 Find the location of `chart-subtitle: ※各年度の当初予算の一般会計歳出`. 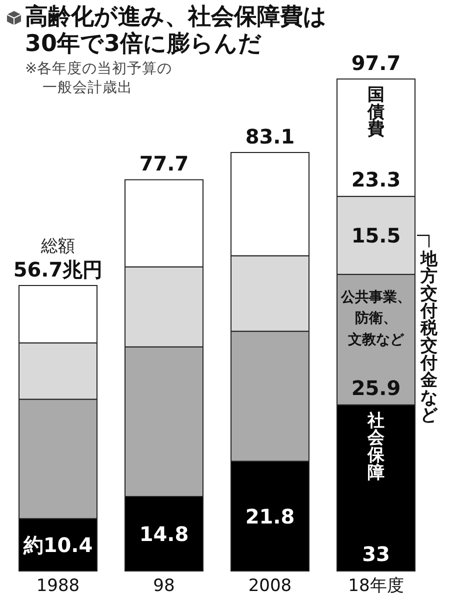

chart-subtitle: ※各年度の当初予算の一般会計歳出 is located at coordinates (99, 79).